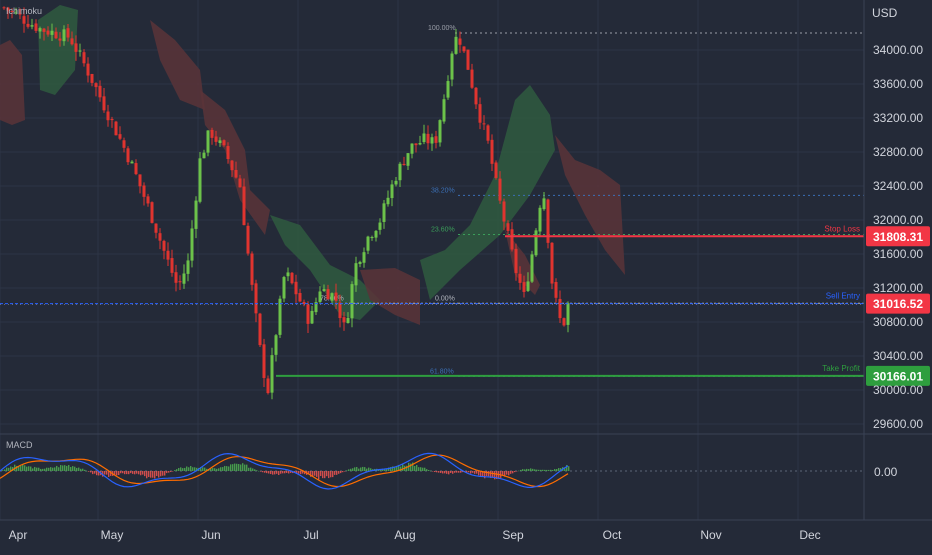  I want to click on macd-signal-line, so click(284, 471).